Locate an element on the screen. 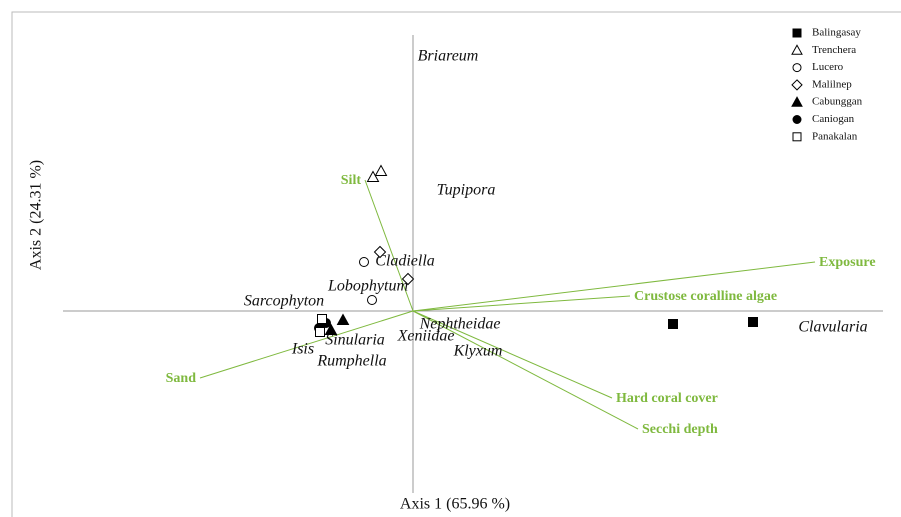 Image resolution: width=901 pixels, height=517 pixels. env-label: Hard coral cover is located at coordinates (667, 398).